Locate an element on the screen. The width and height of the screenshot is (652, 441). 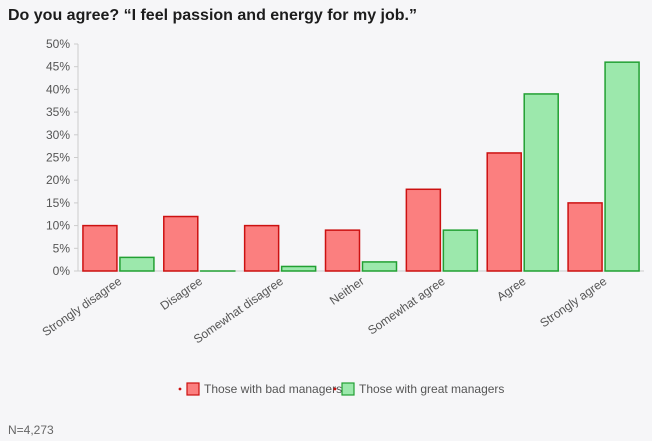
y-tick-label: 15% is located at coordinates (58, 203).